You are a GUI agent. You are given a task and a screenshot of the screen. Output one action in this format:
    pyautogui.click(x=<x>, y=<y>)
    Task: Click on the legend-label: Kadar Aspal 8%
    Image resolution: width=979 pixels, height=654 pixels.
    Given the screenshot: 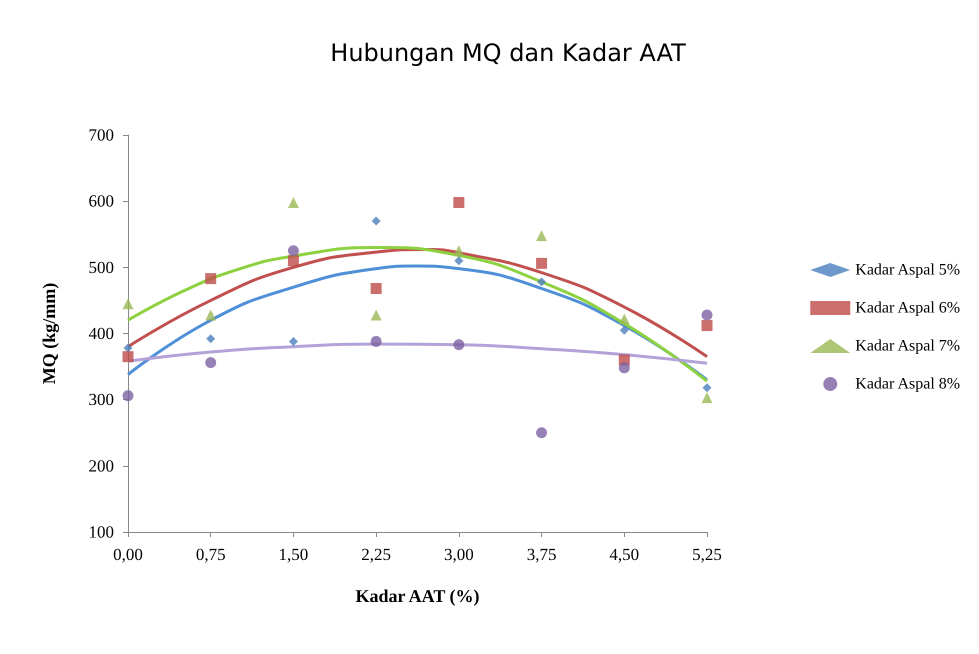 What is the action you would take?
    pyautogui.click(x=907, y=384)
    